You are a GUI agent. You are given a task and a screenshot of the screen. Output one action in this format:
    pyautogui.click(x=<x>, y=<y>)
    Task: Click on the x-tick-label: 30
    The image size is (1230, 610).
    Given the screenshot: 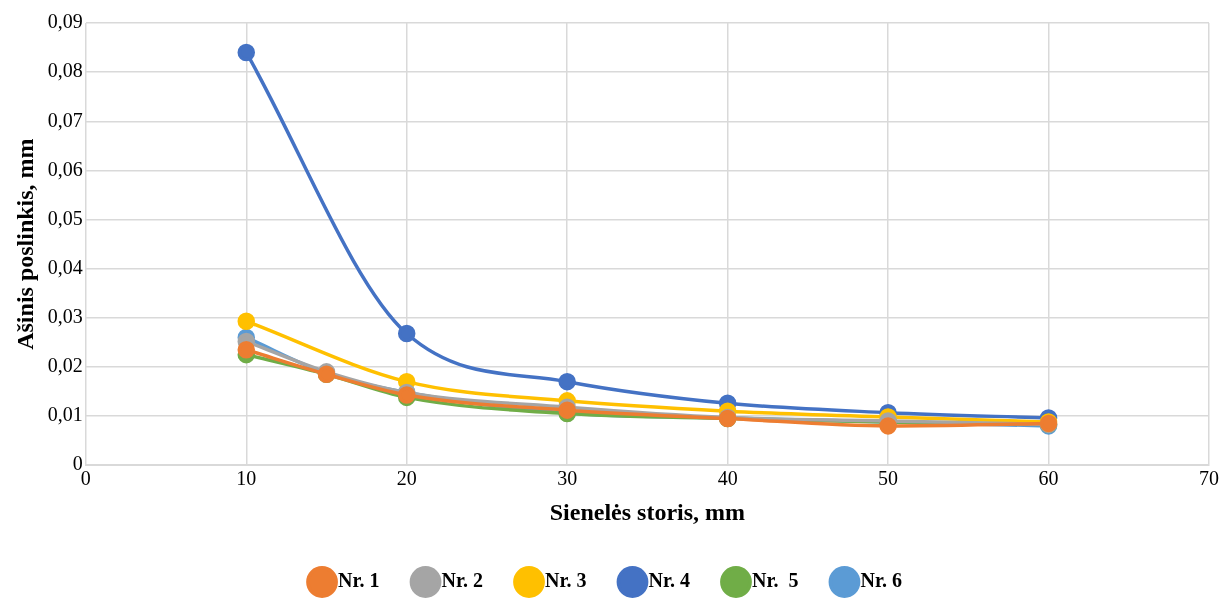 What is the action you would take?
    pyautogui.click(x=567, y=478)
    